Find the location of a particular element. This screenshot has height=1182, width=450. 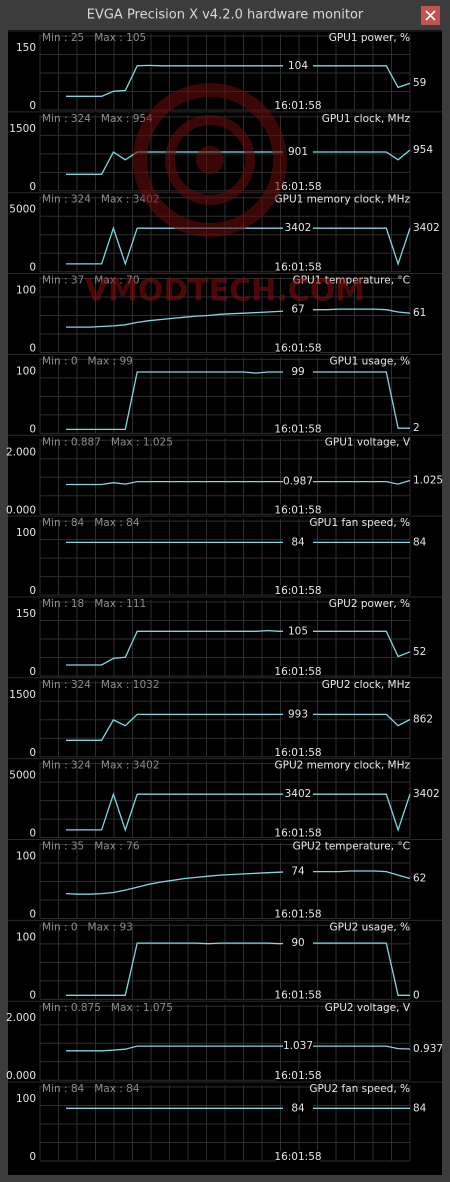

current-value: 52 is located at coordinates (419, 652).